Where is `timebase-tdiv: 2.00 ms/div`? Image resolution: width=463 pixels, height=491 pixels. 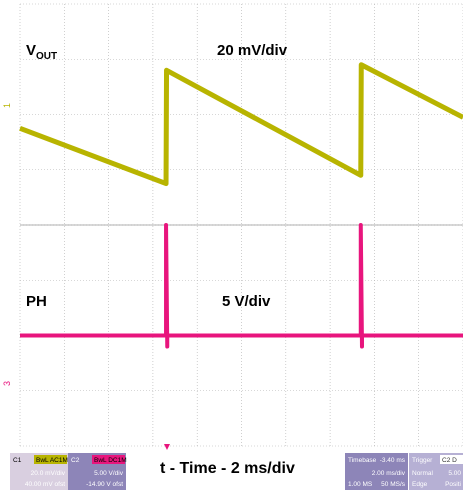 timebase-tdiv: 2.00 ms/div is located at coordinates (389, 473).